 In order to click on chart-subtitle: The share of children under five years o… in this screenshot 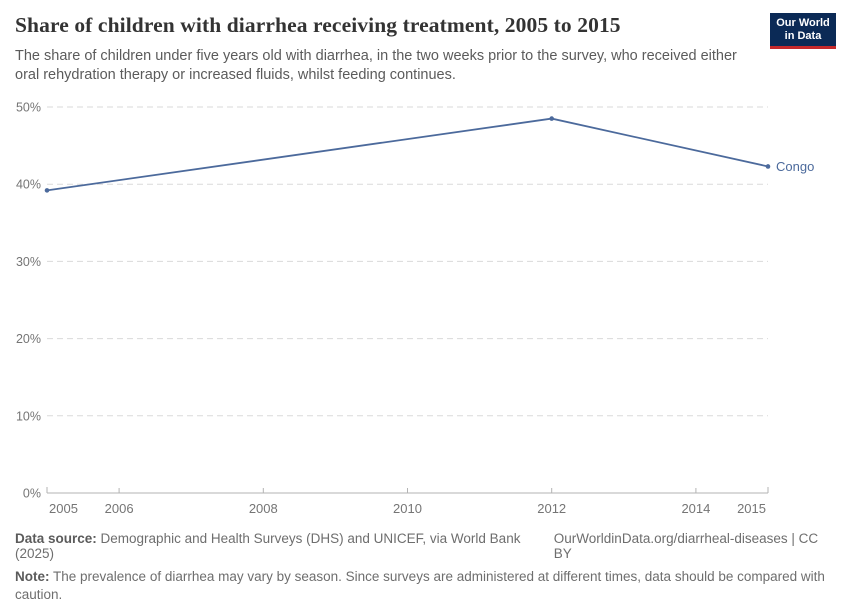, I will do `click(376, 65)`.